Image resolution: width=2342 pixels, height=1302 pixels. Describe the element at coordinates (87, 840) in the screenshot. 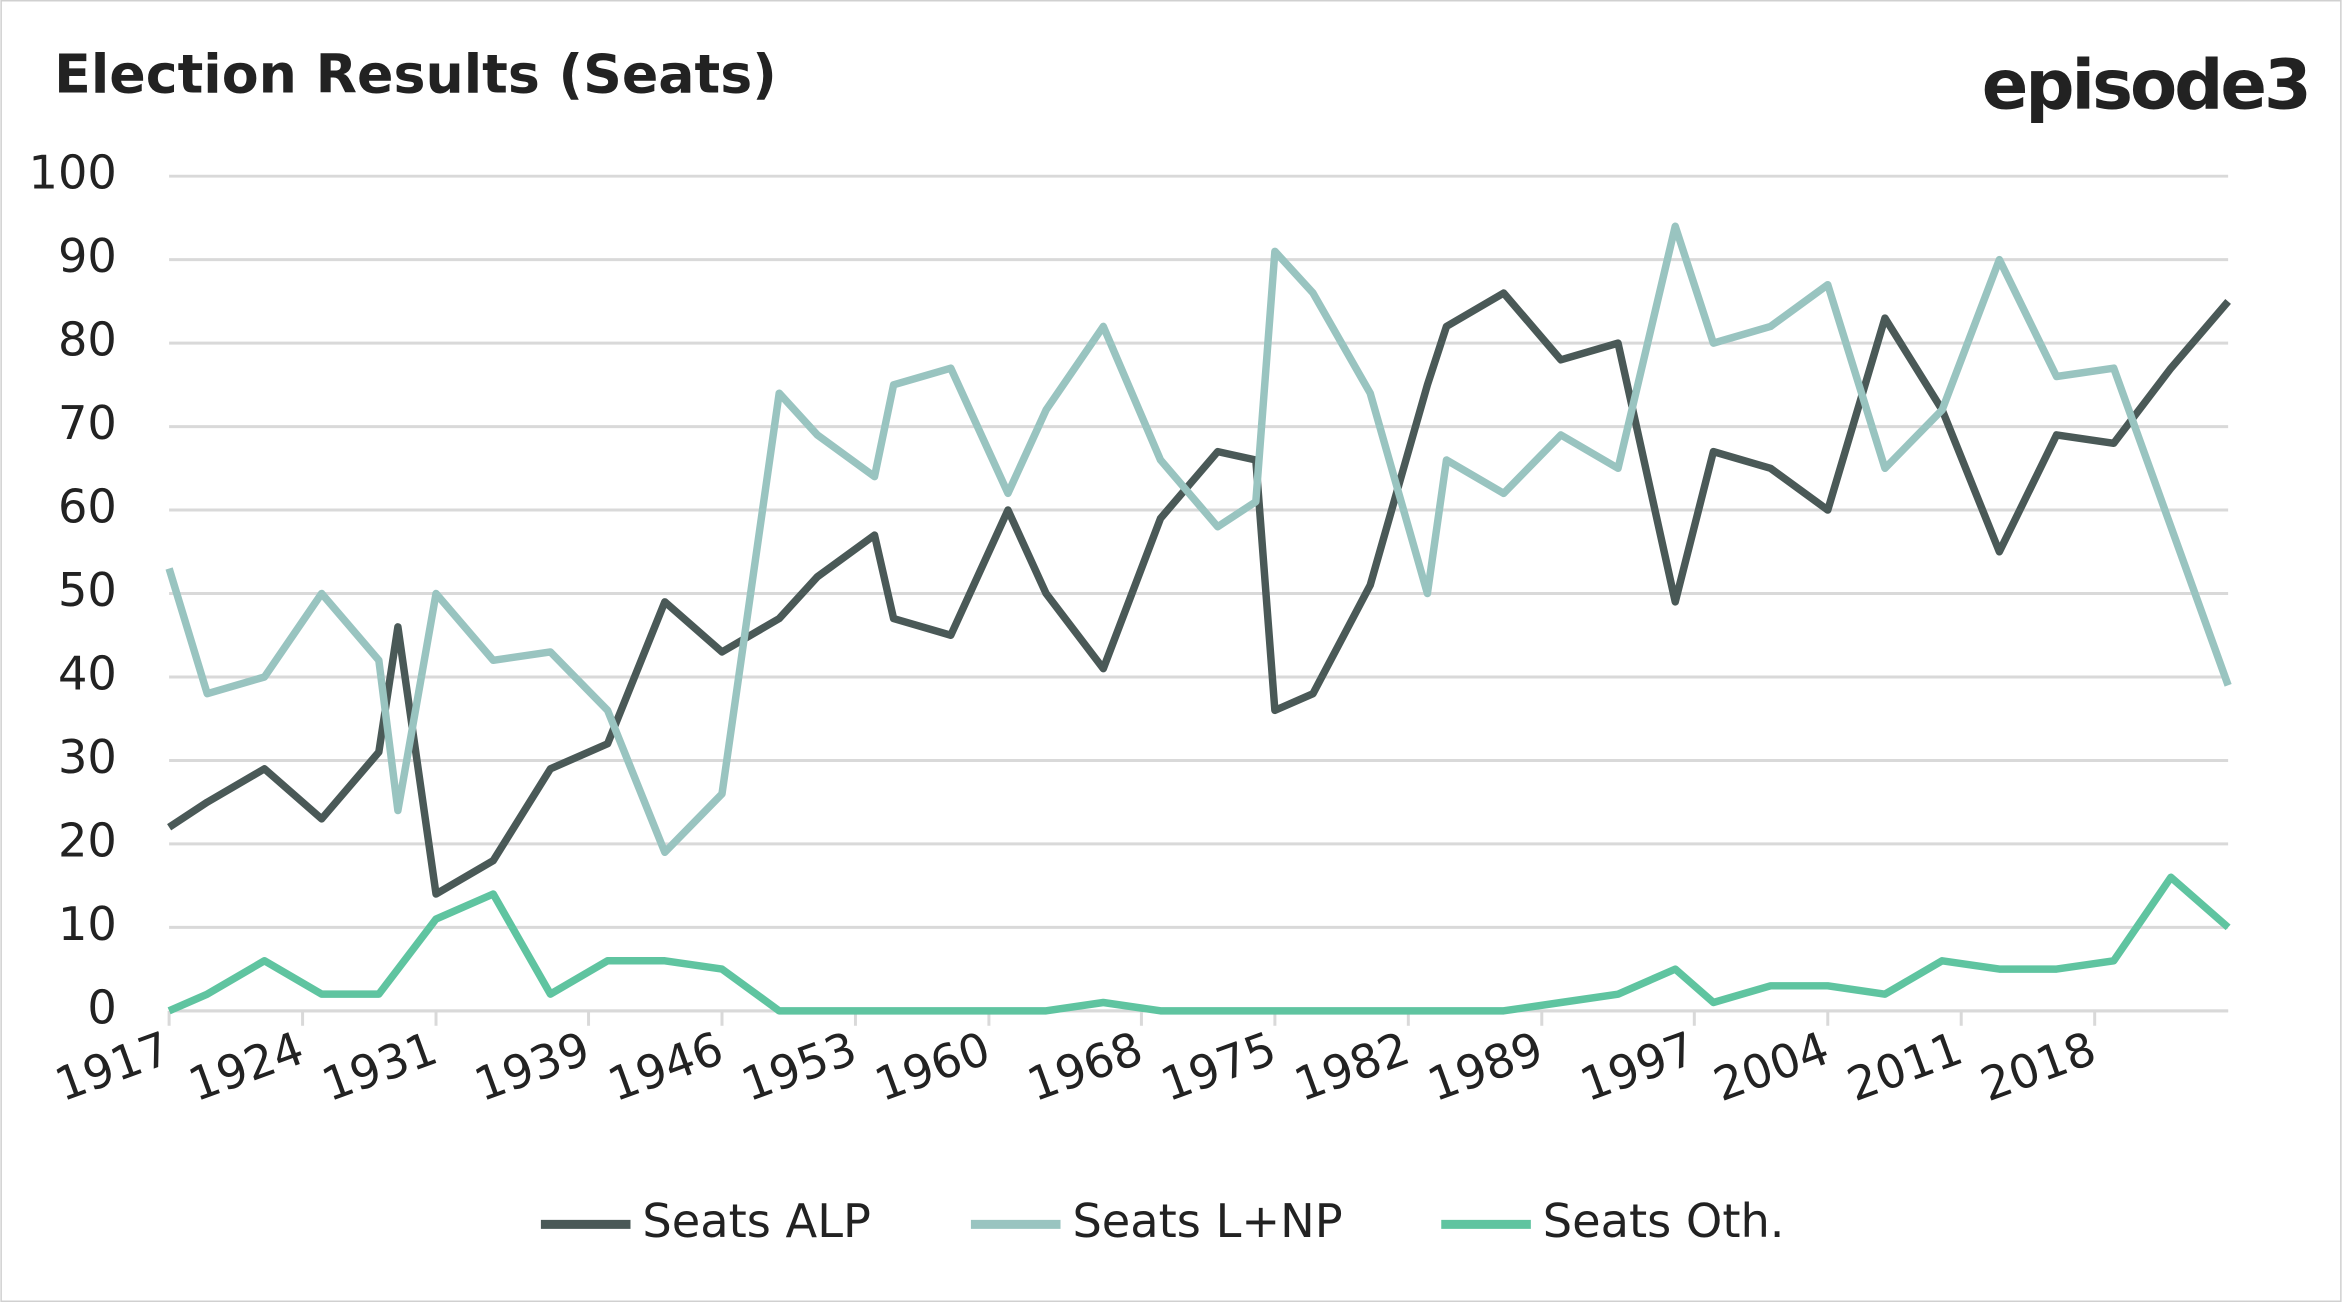

I see `y-tick-label: 20` at that location.